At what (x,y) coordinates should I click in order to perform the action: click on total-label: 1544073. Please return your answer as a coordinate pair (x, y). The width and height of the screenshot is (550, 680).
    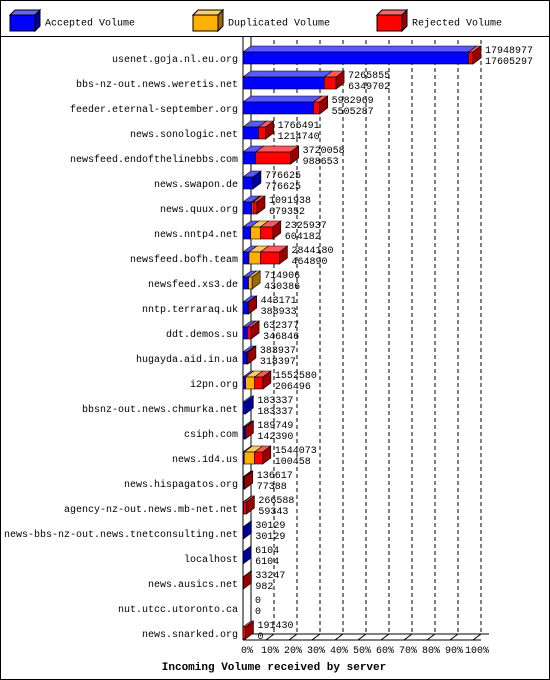
    Looking at the image, I should click on (296, 451).